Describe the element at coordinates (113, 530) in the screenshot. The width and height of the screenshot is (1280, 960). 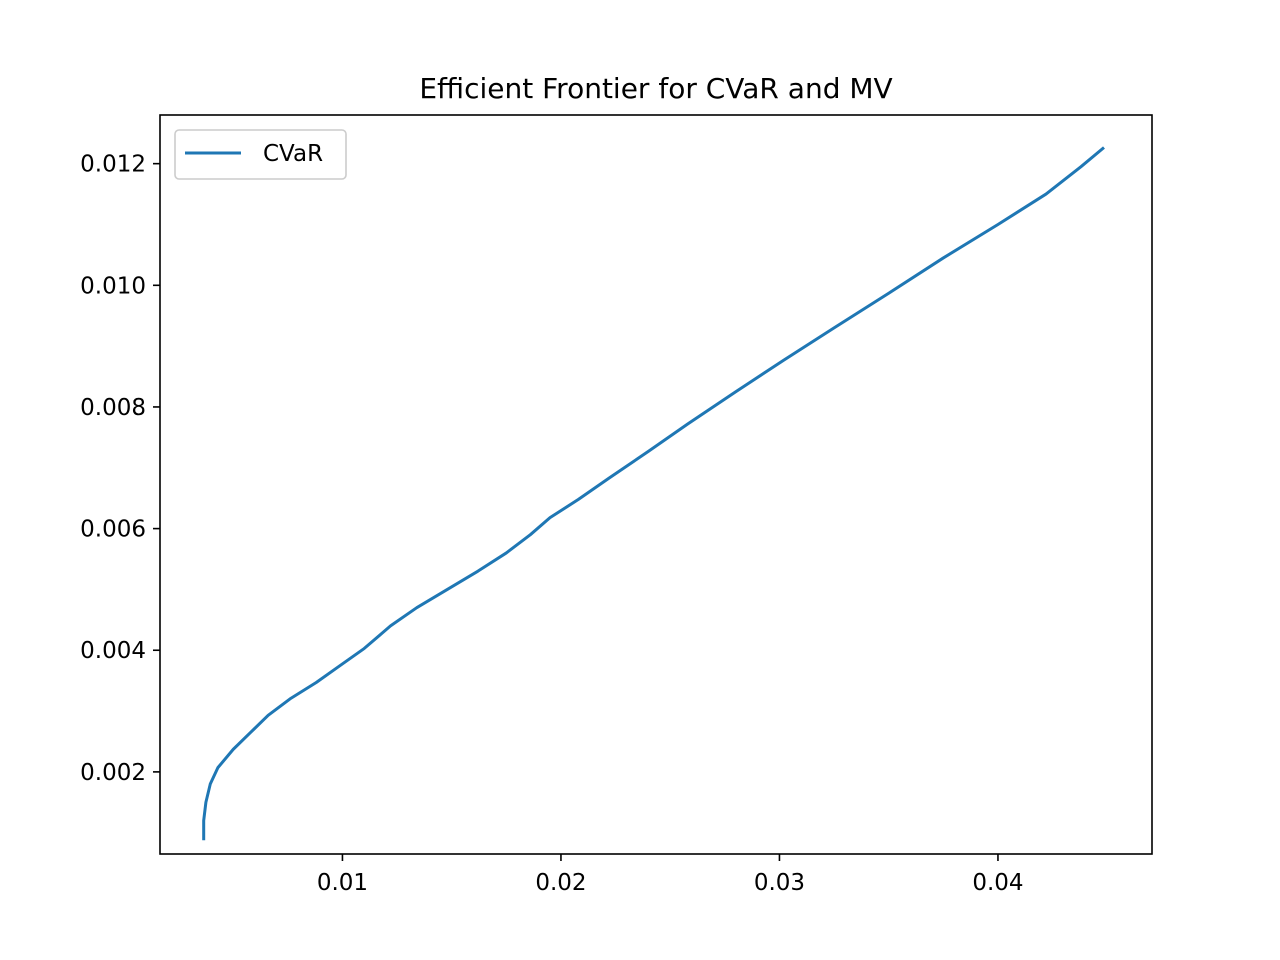
I see `y-tick-label: 0.006` at that location.